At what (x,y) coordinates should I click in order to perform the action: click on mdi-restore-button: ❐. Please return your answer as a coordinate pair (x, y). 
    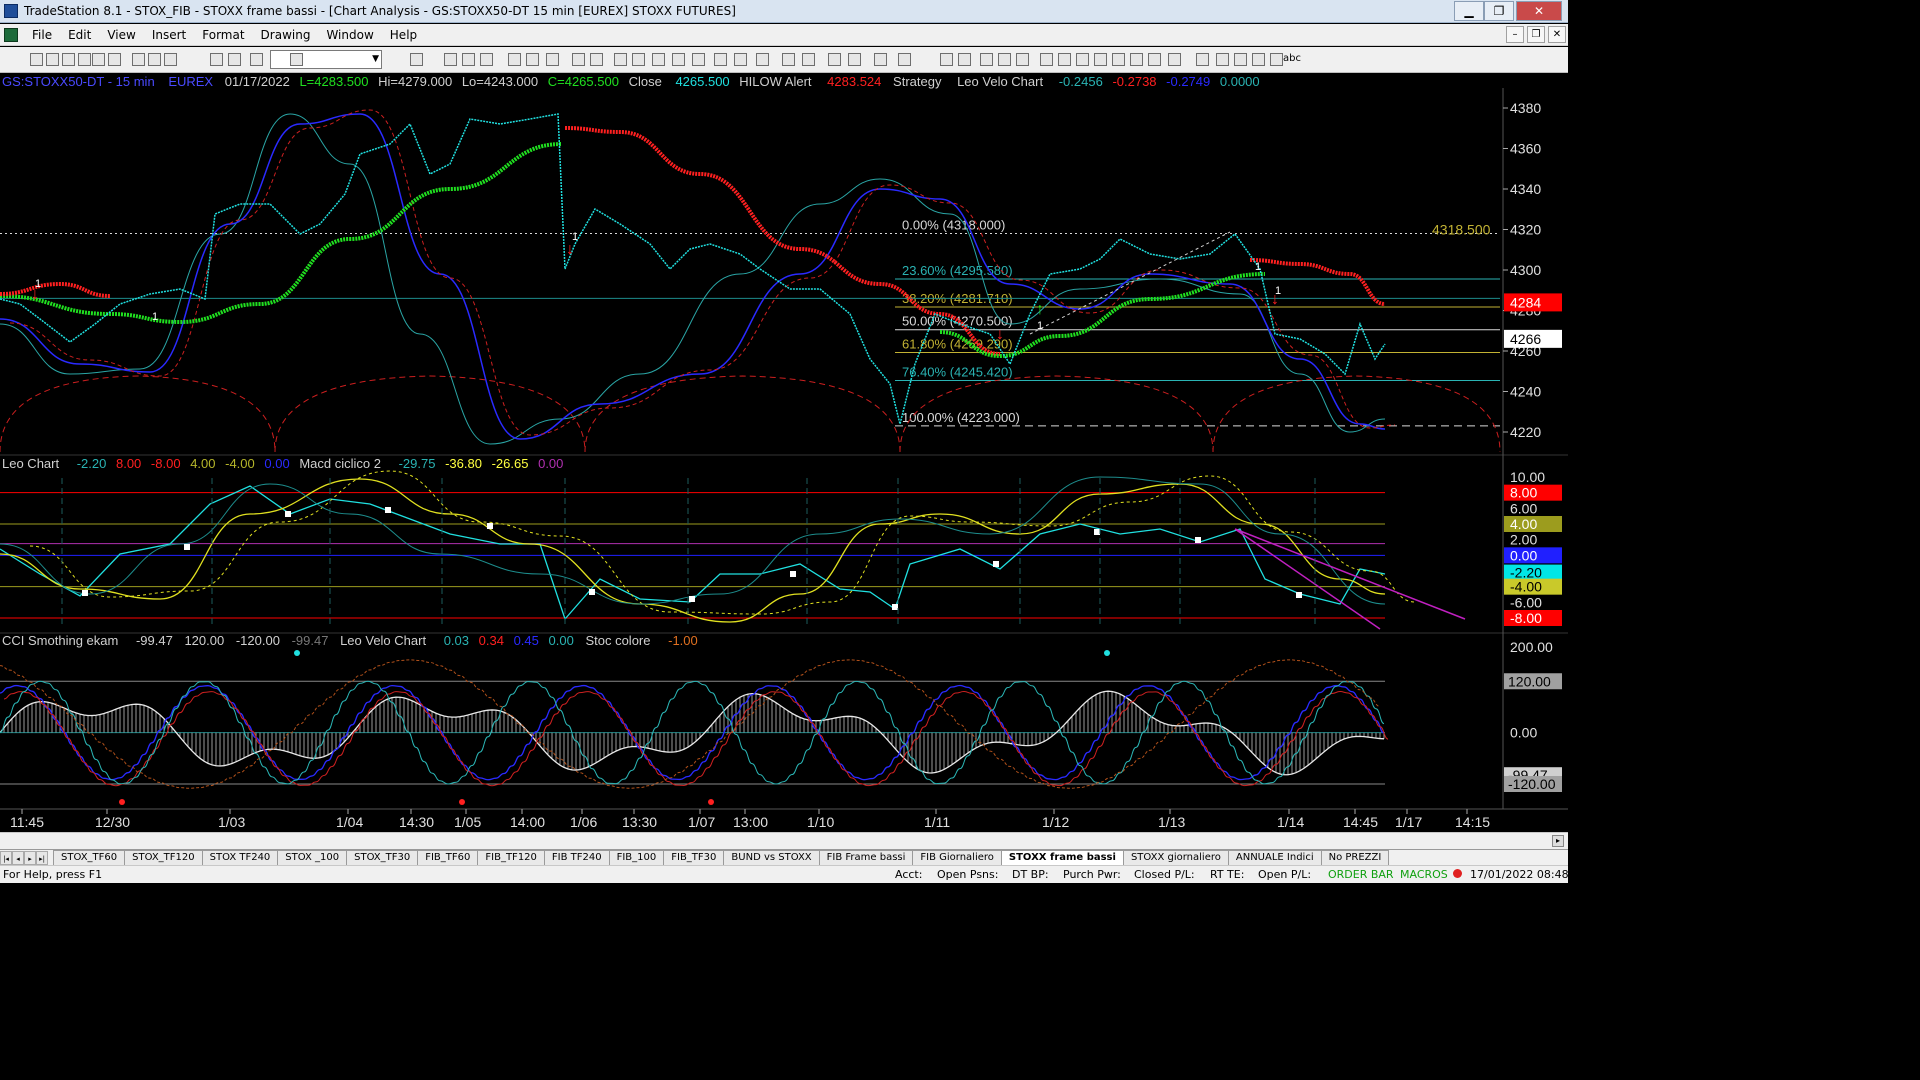
    Looking at the image, I should click on (1536, 34).